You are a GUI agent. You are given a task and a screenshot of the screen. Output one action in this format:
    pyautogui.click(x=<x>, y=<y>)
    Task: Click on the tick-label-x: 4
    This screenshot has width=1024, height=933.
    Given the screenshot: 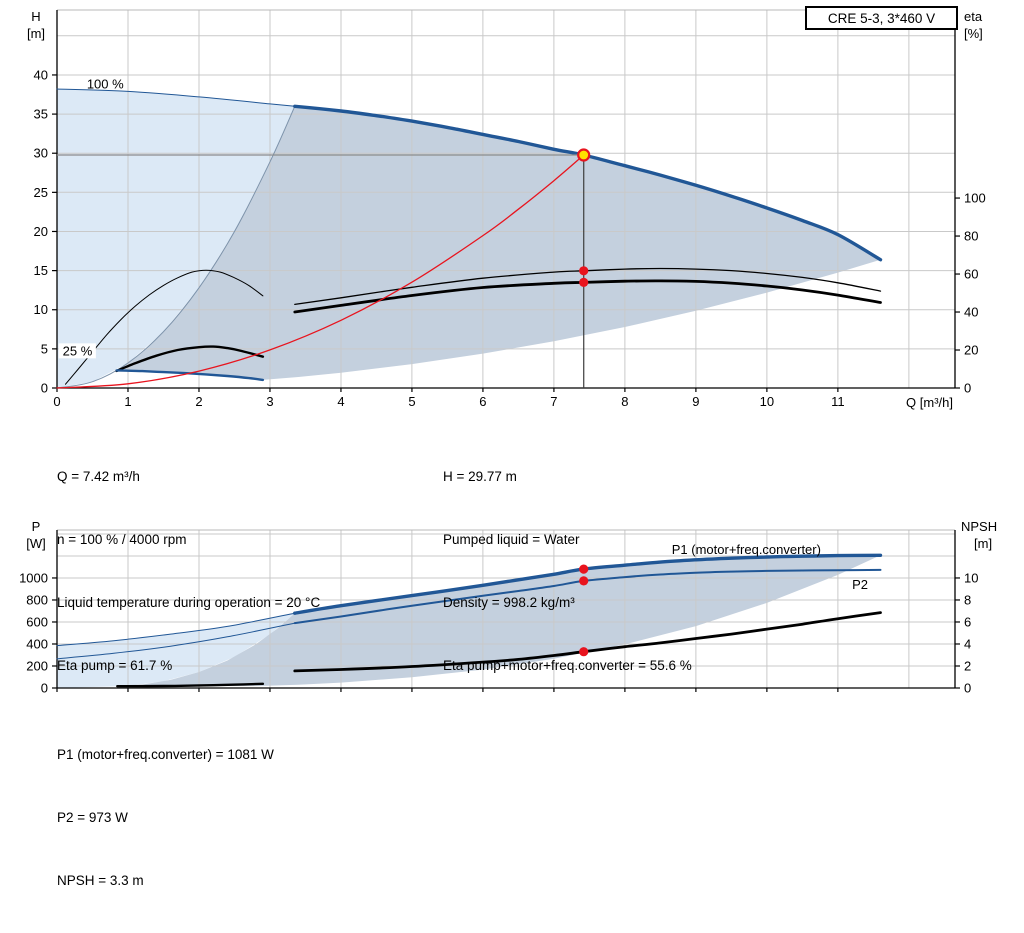 What is the action you would take?
    pyautogui.click(x=340, y=401)
    